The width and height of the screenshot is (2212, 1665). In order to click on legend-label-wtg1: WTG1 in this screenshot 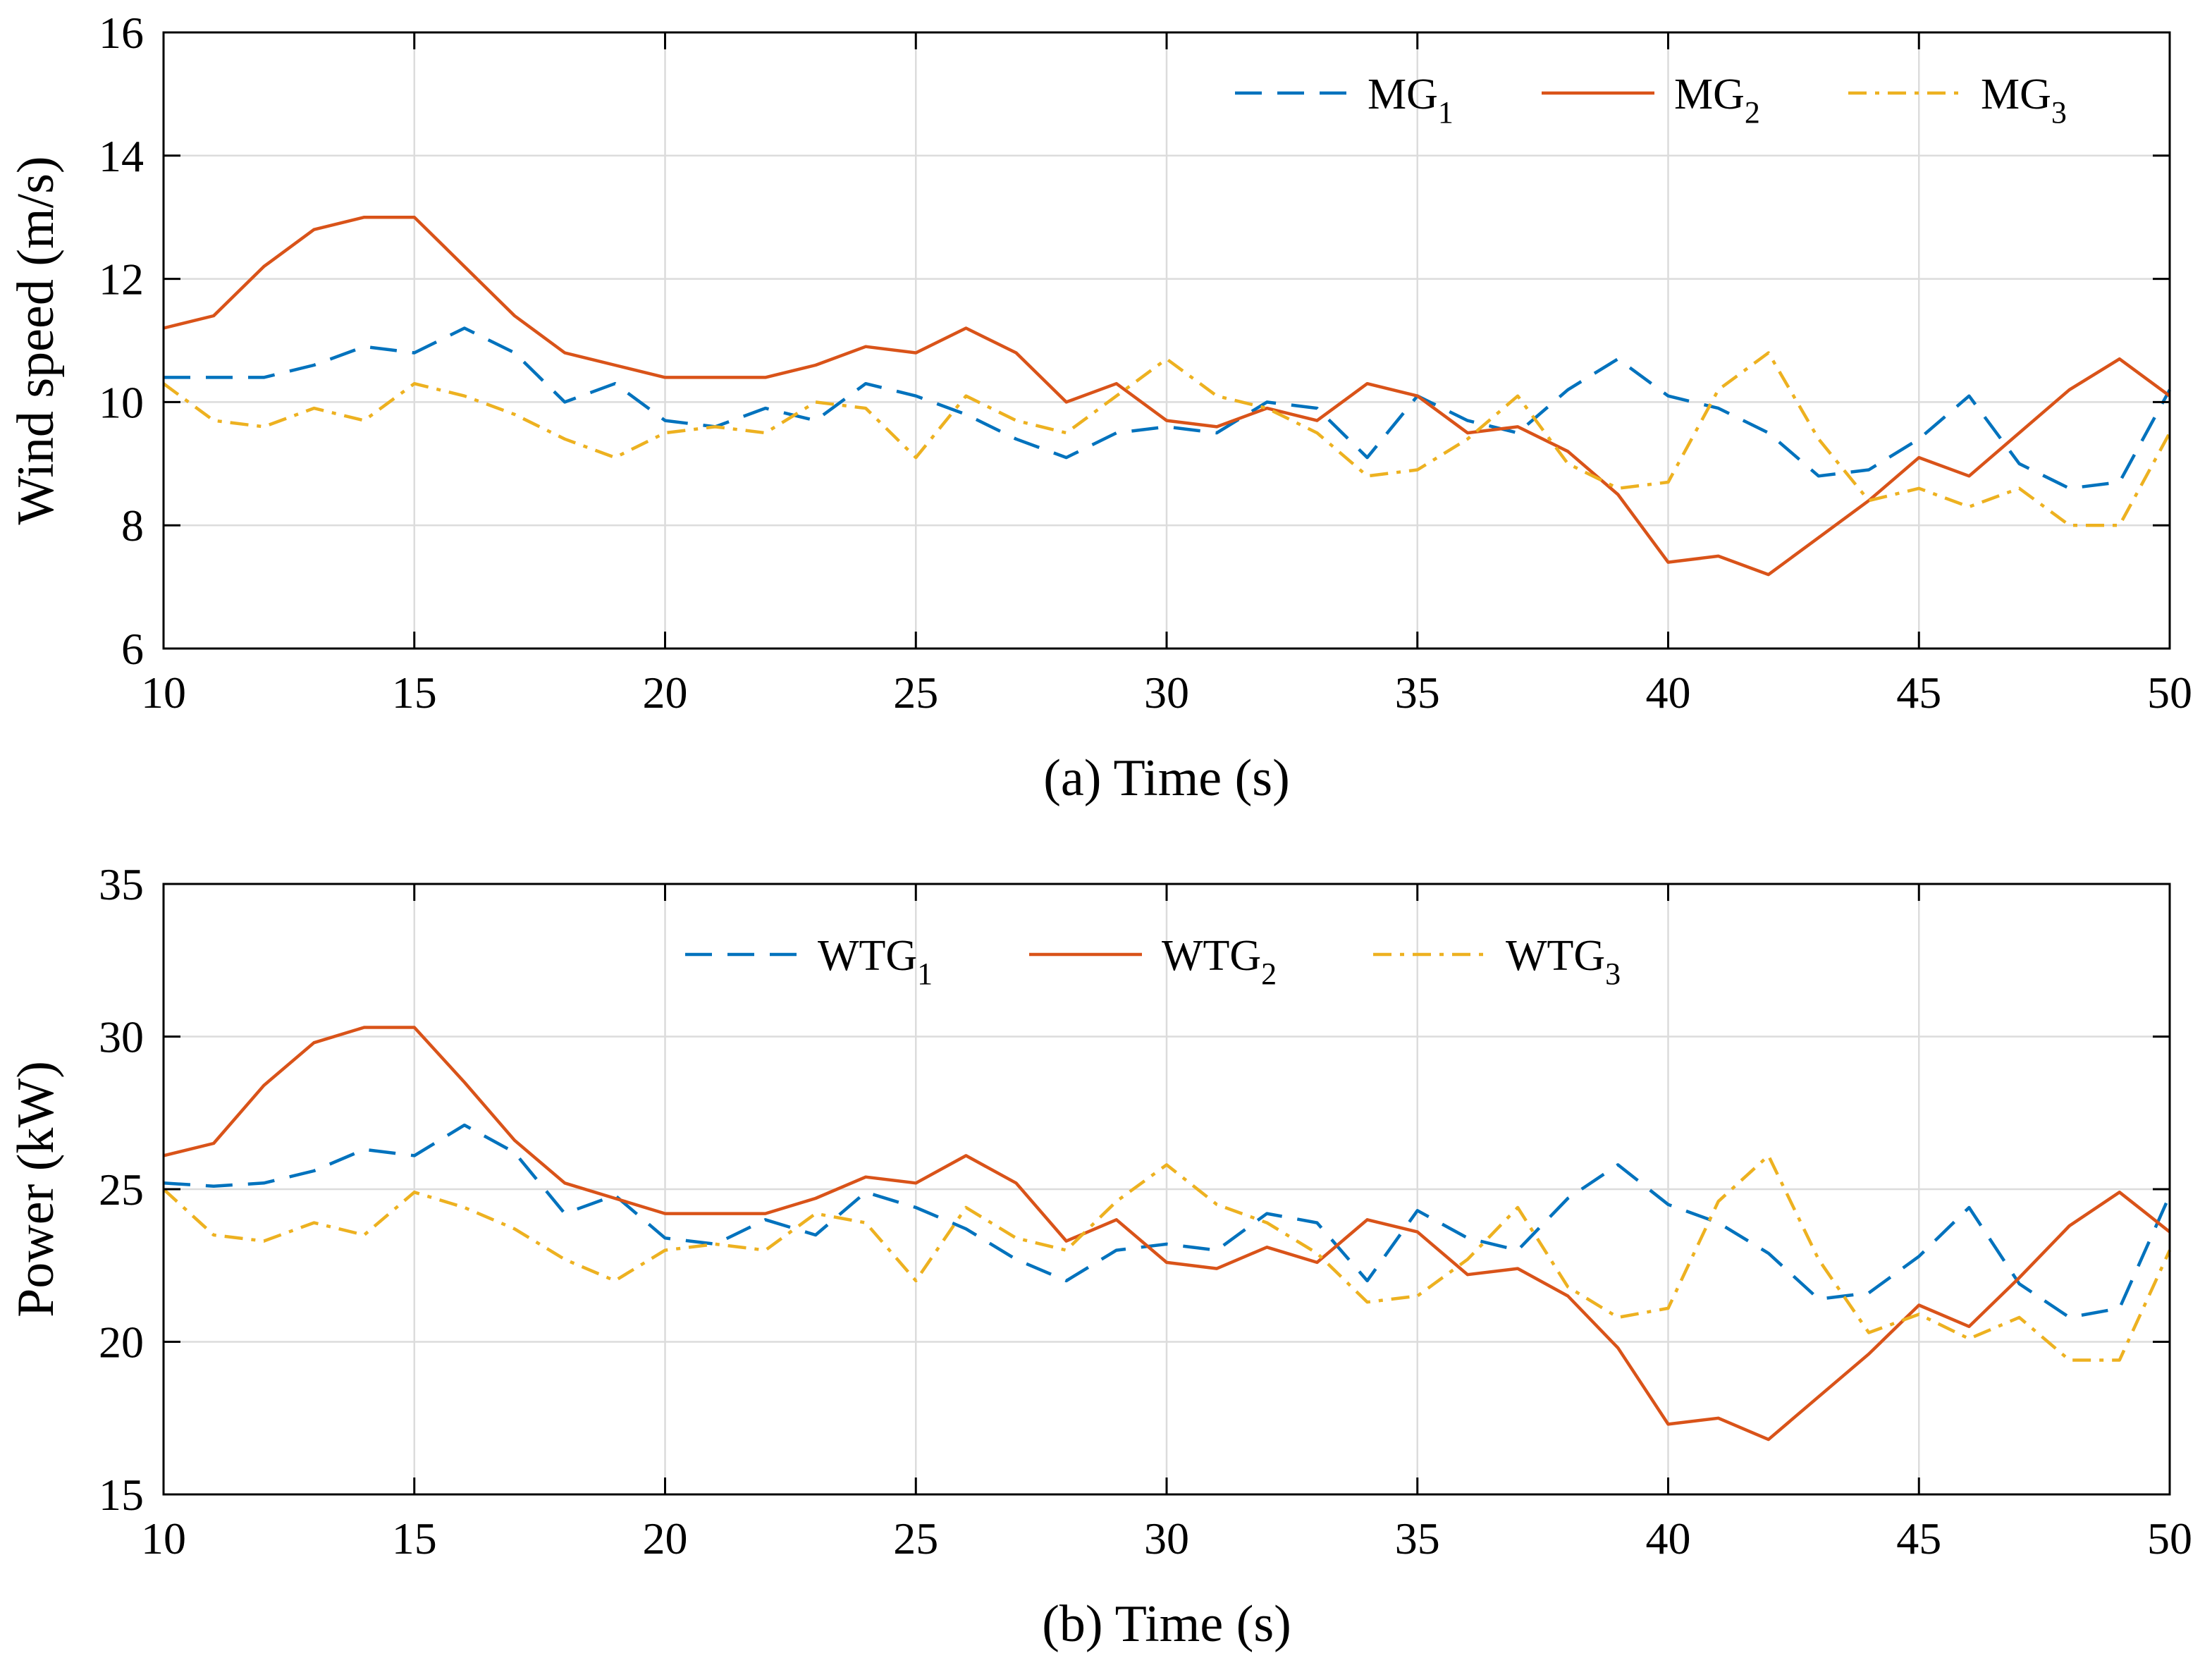, I will do `click(875, 962)`.